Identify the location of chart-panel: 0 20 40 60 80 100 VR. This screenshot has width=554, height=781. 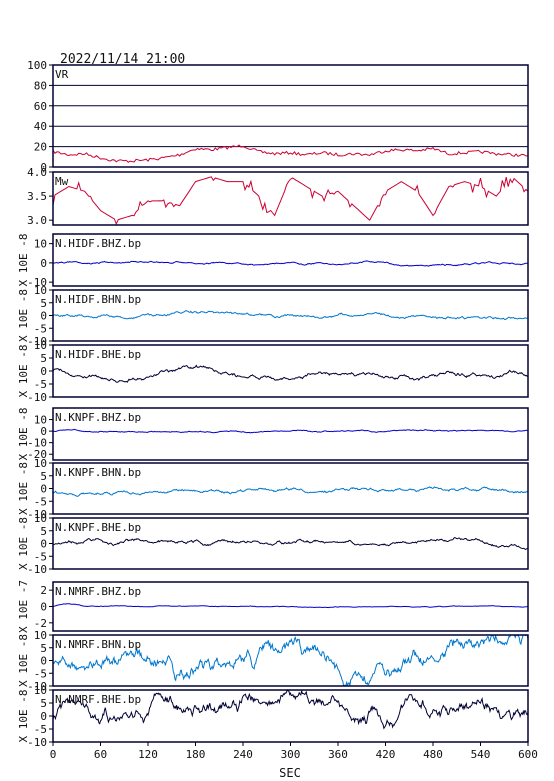
(278, 116).